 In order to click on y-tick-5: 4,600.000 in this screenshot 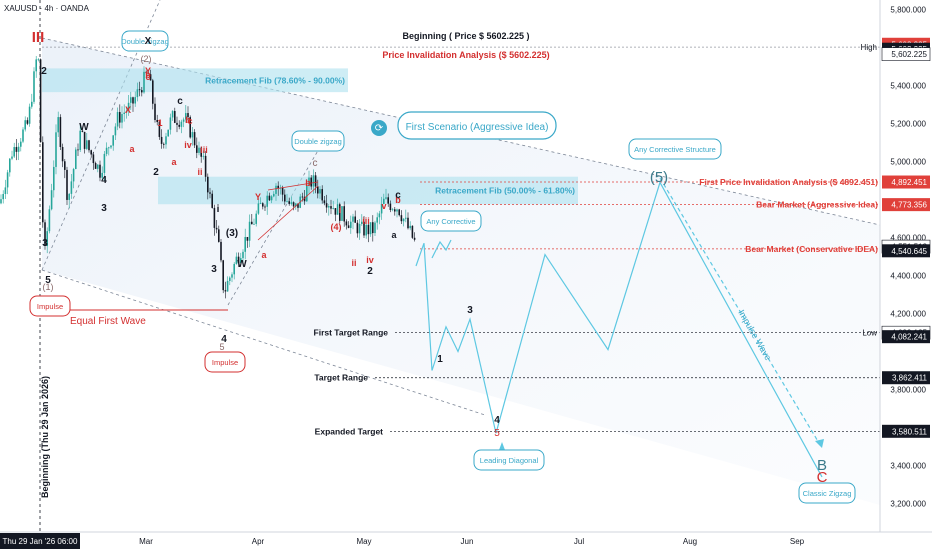, I will do `click(908, 238)`.